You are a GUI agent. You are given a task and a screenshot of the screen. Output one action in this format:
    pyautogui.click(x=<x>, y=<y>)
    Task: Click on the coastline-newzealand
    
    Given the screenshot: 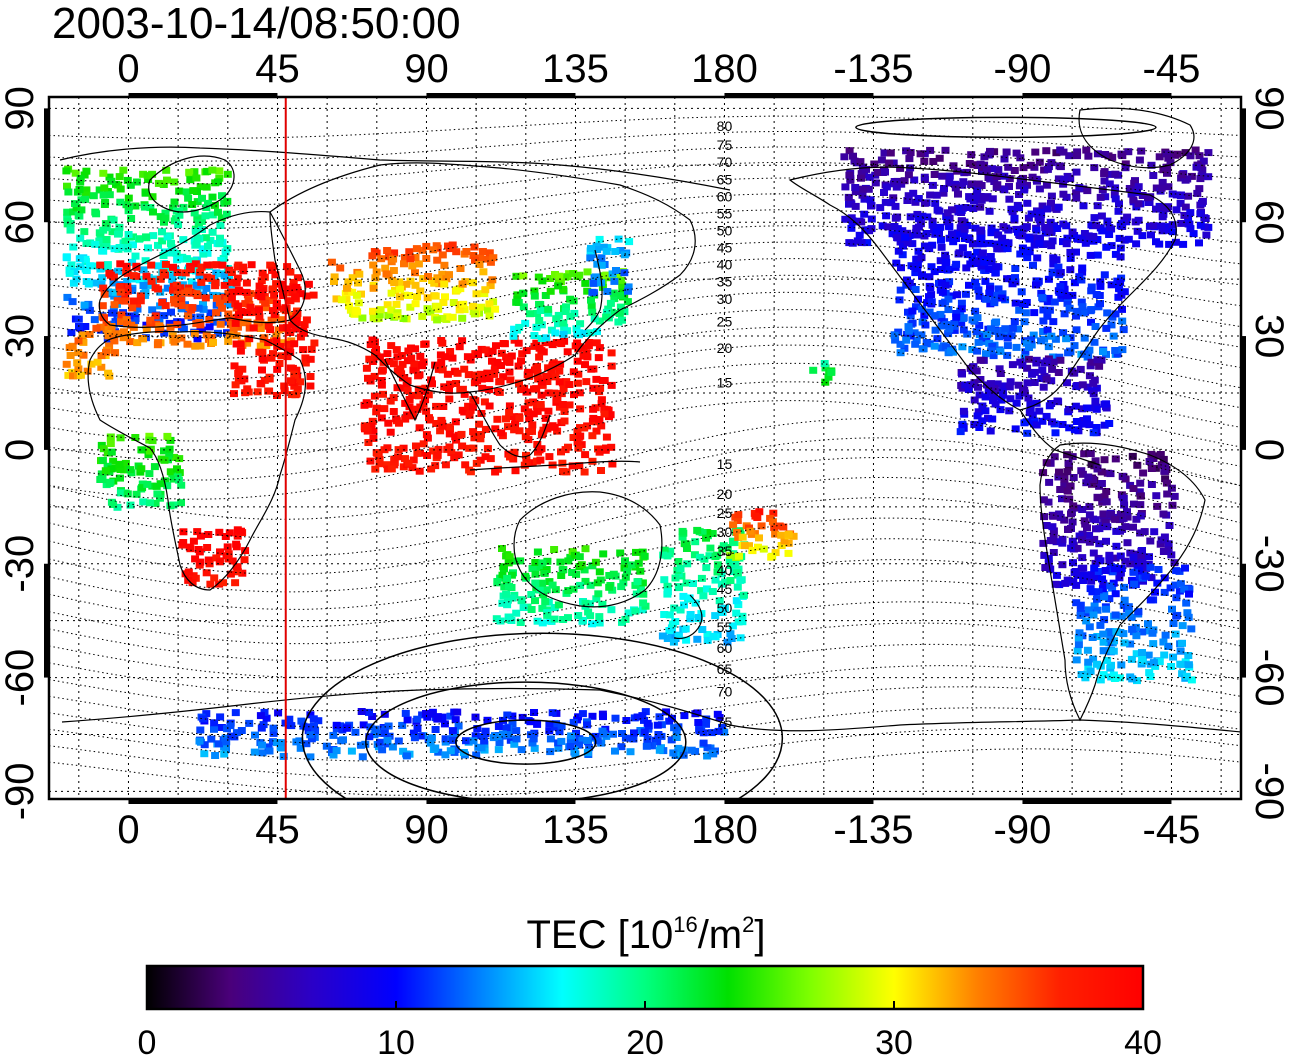 What is the action you would take?
    pyautogui.click(x=688, y=617)
    